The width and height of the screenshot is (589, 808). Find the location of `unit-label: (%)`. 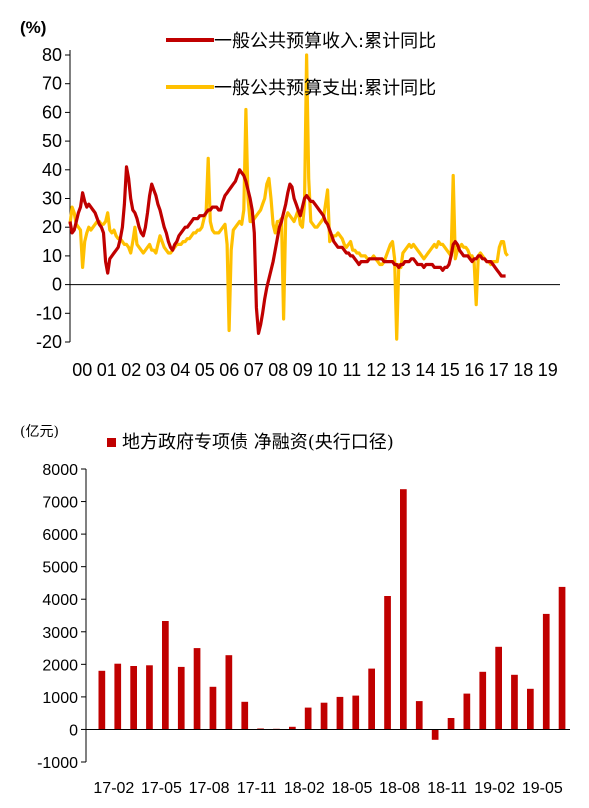

unit-label: (%) is located at coordinates (33, 27).